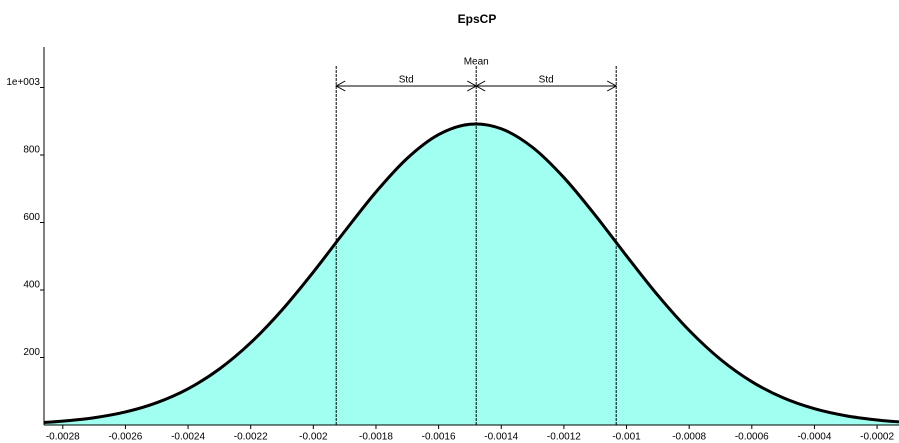 The height and width of the screenshot is (443, 899). What do you see at coordinates (376, 437) in the screenshot?
I see `x-tick-label: -0.0018` at bounding box center [376, 437].